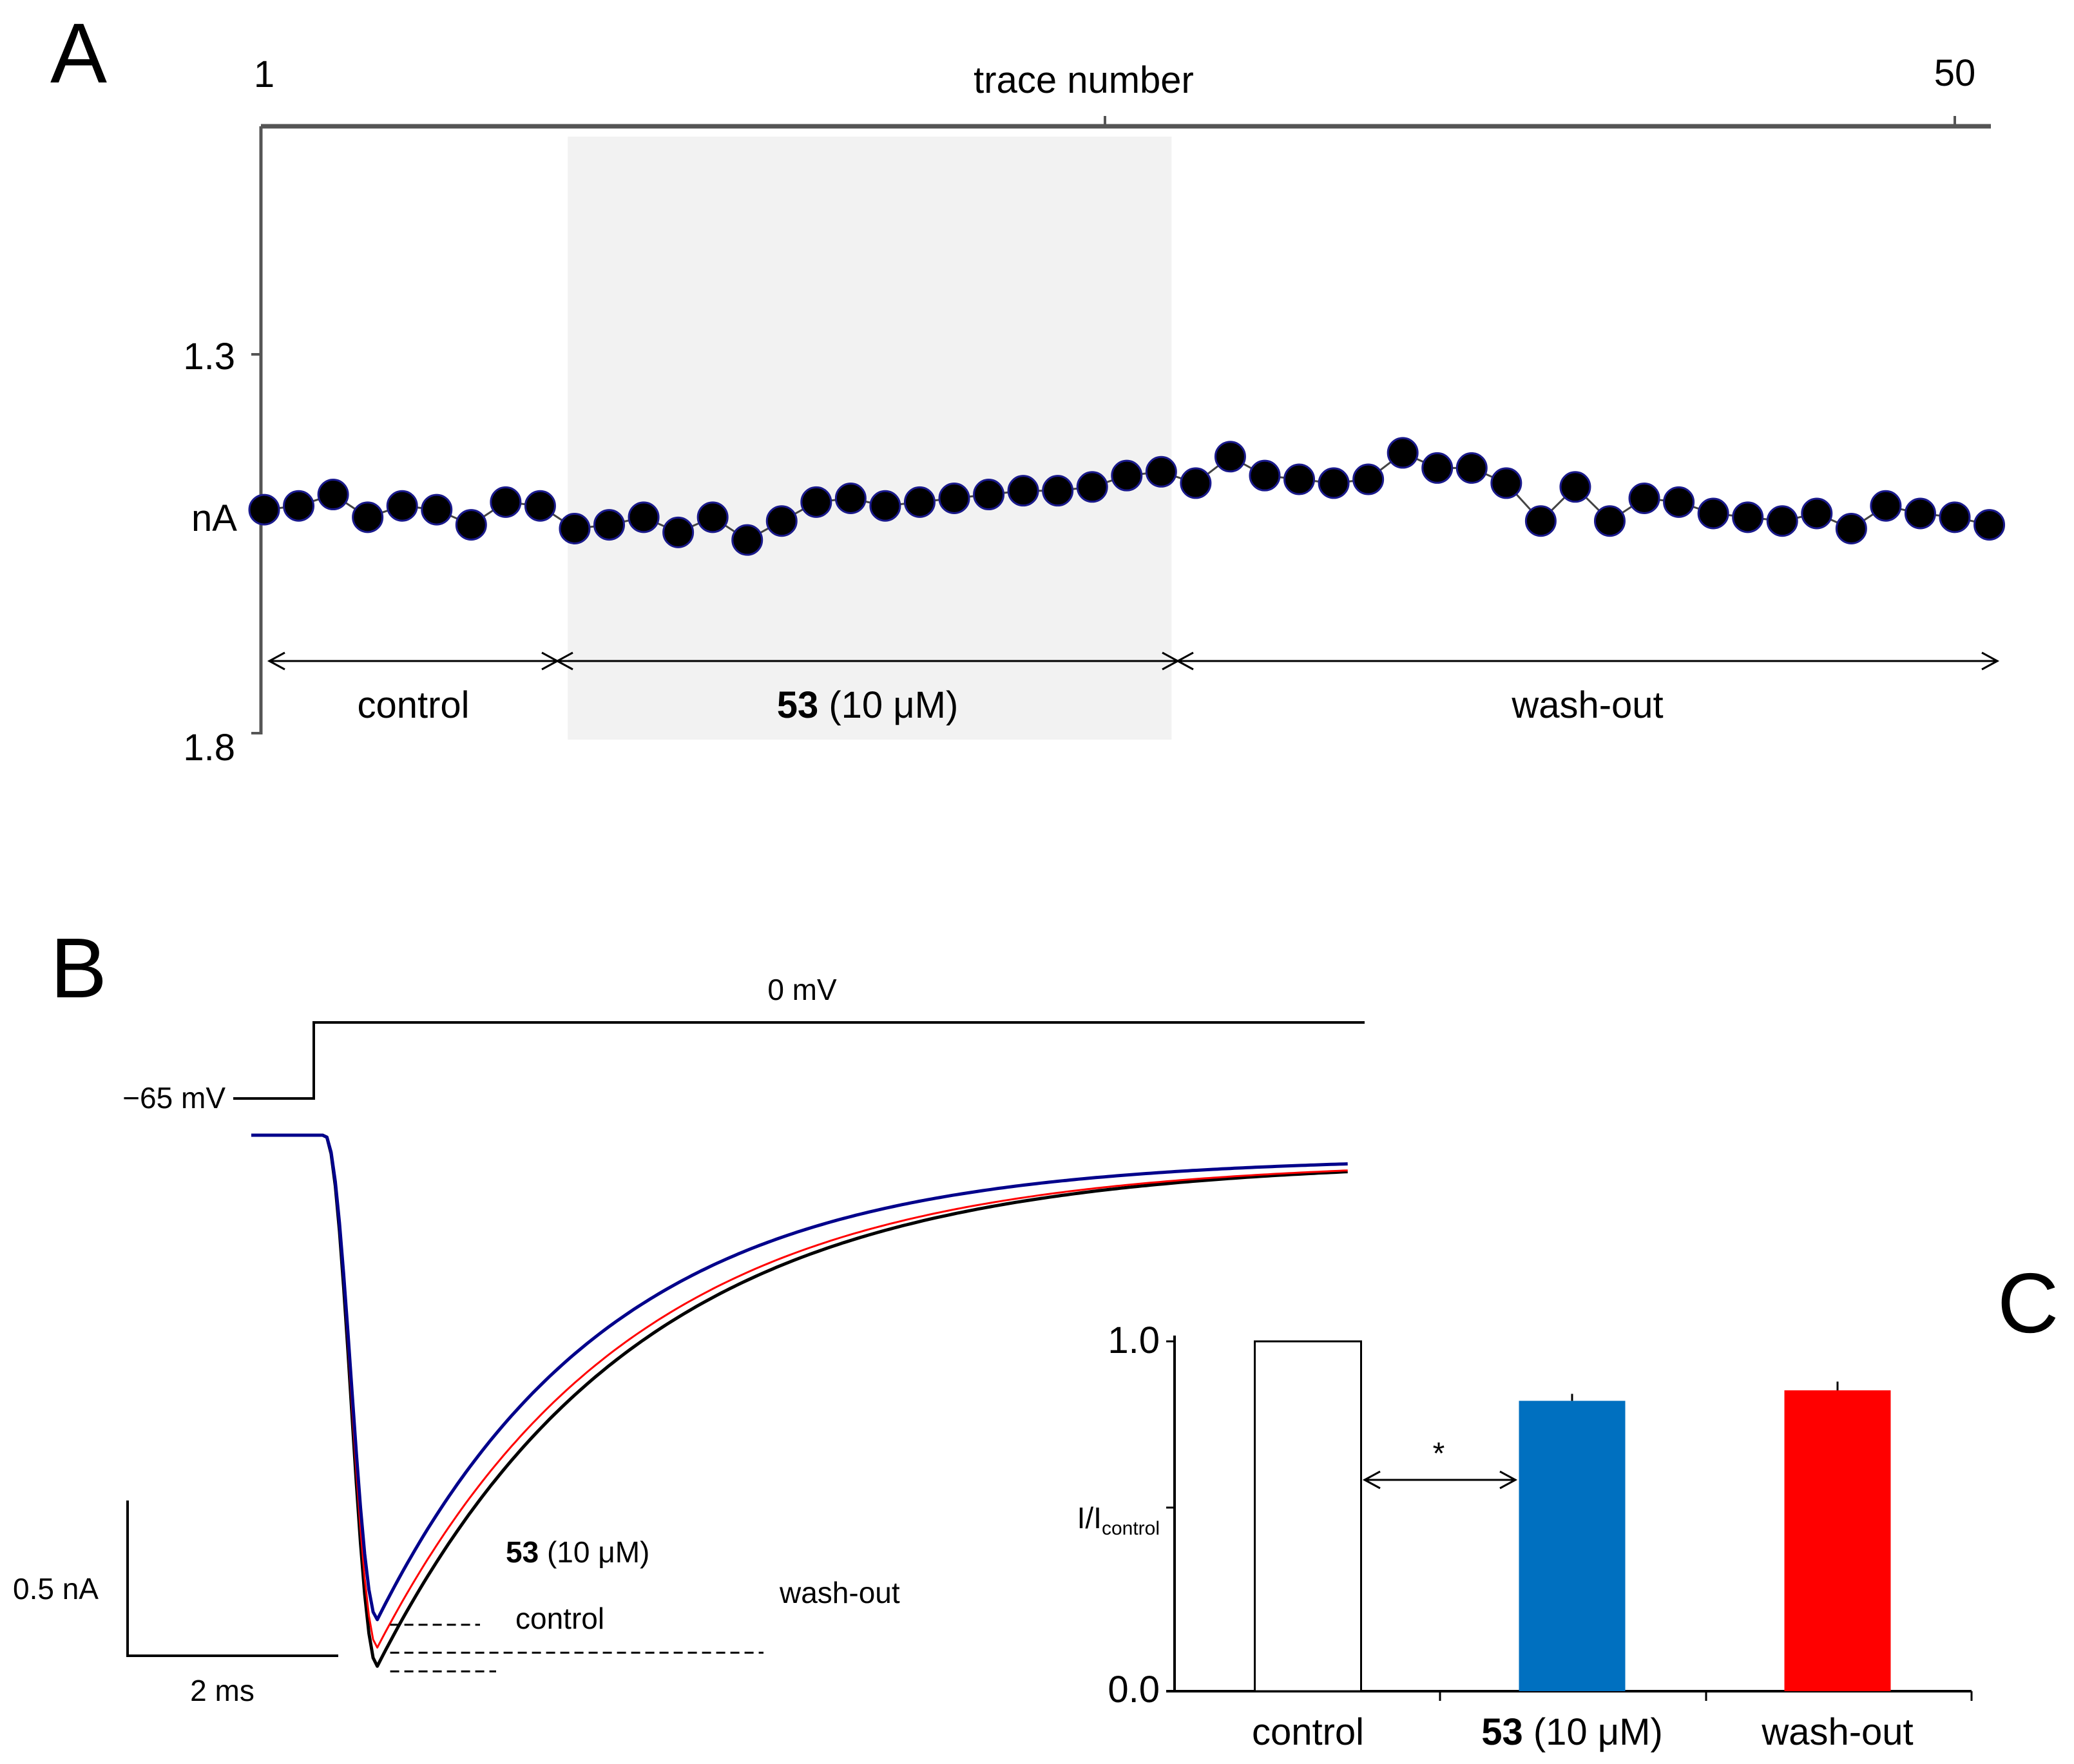  What do you see at coordinates (799, 1060) in the screenshot?
I see `voltage-protocol` at bounding box center [799, 1060].